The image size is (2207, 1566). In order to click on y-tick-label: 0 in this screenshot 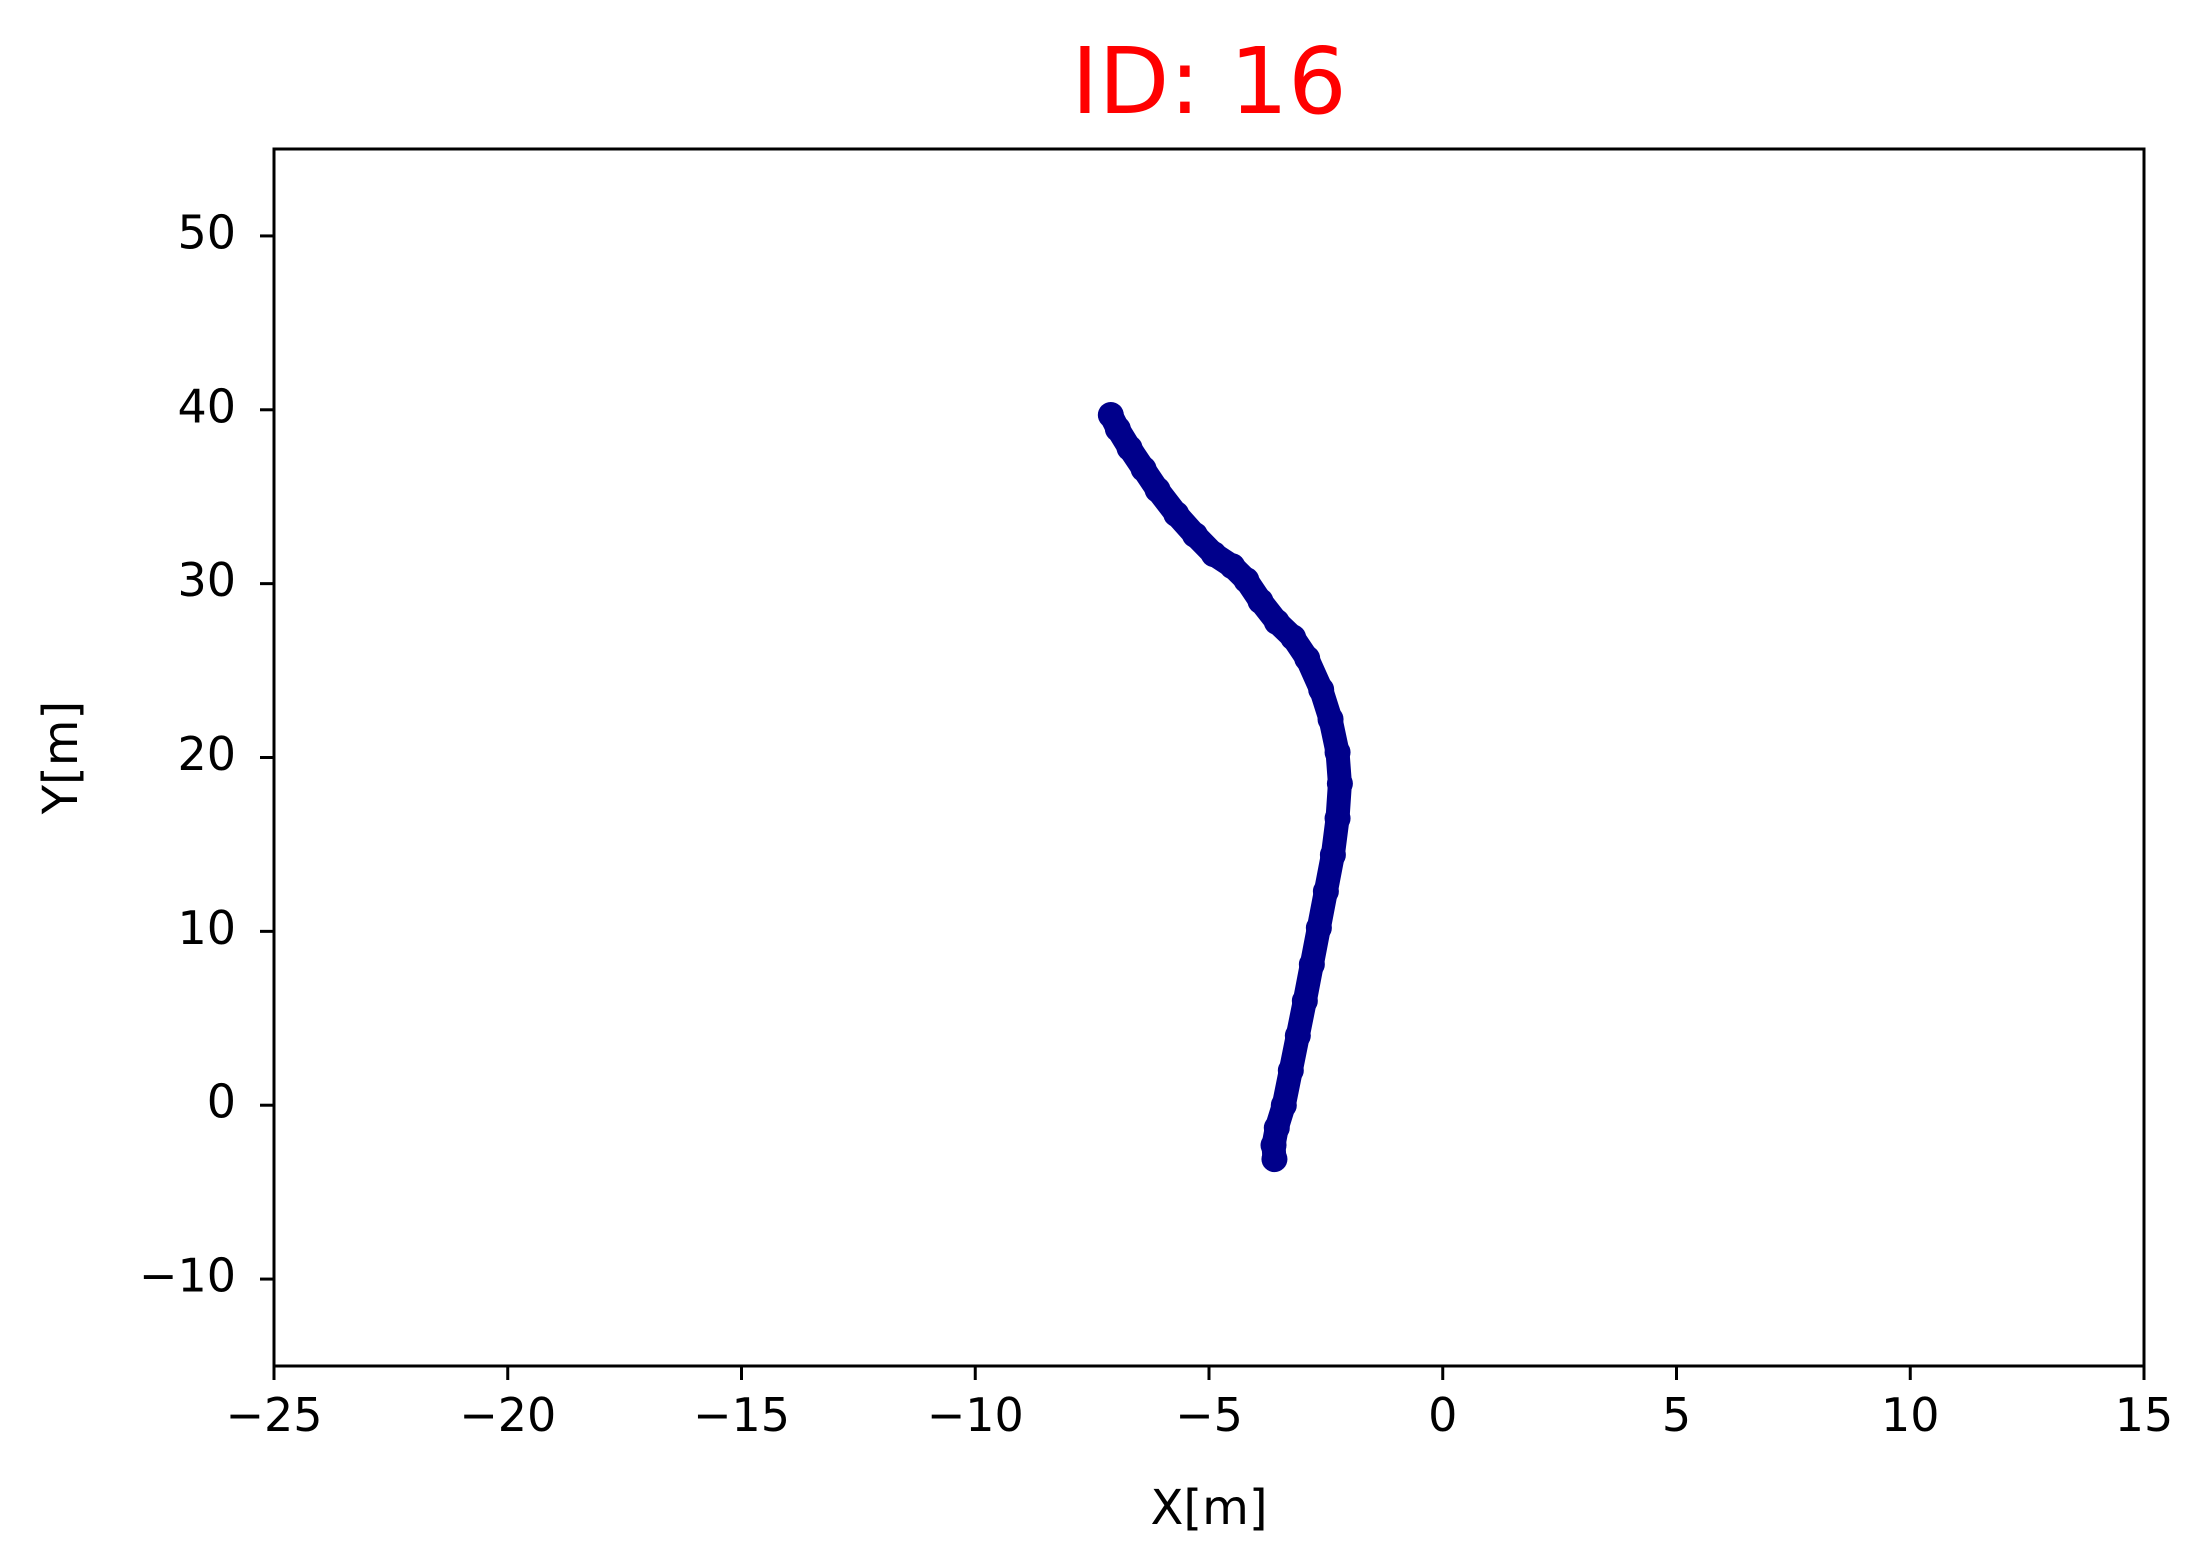, I will do `click(221, 1102)`.